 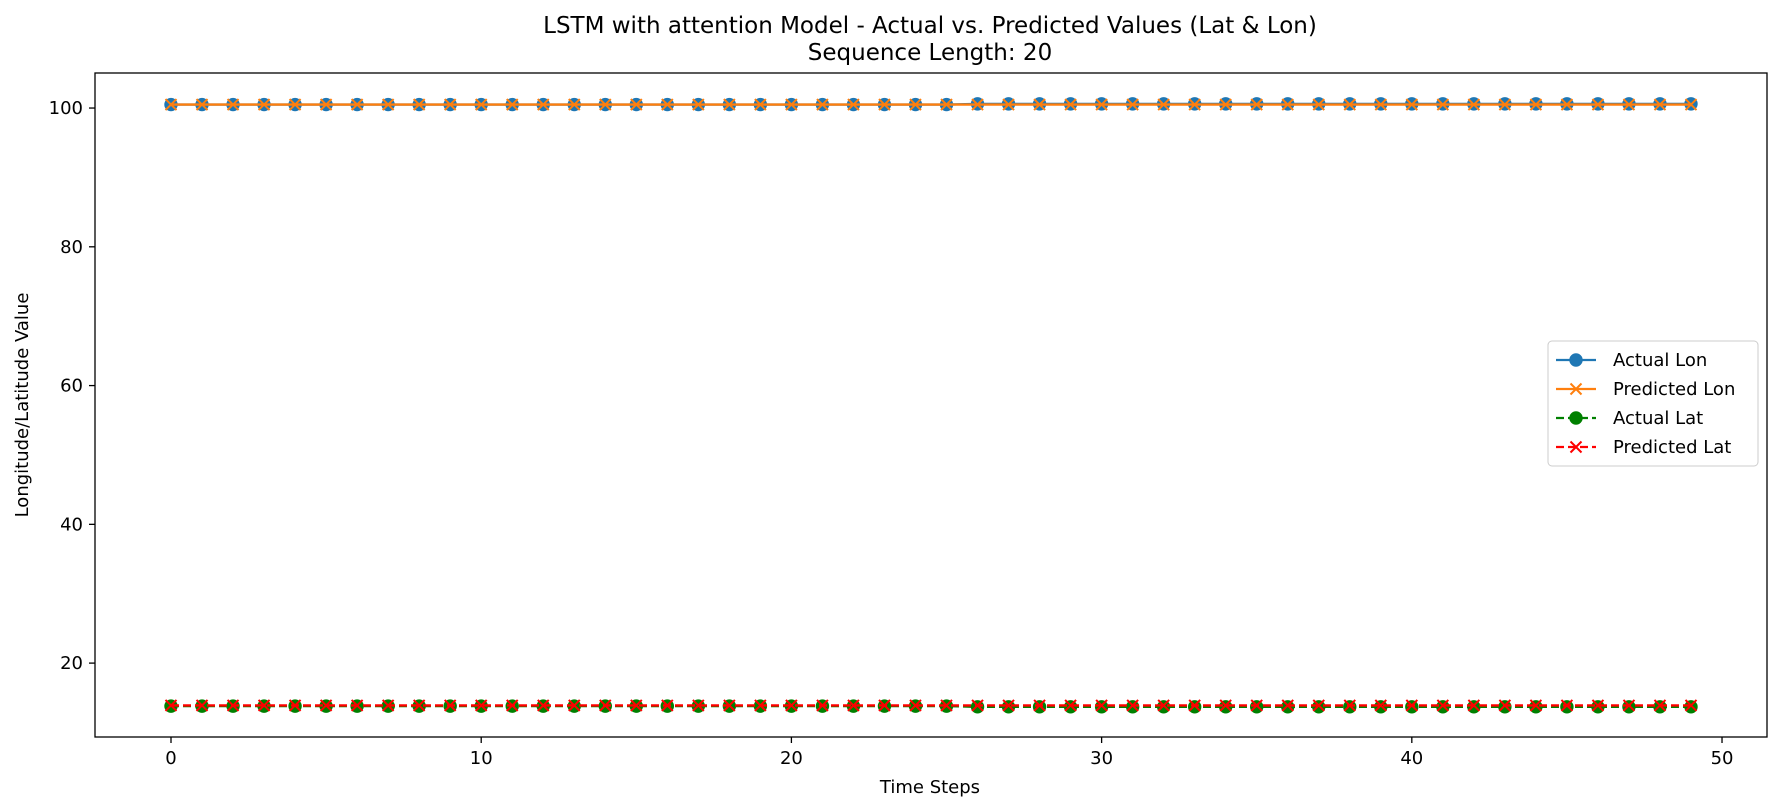 I want to click on legend-item-predicted-lon: Predicted Lon, so click(x=1645, y=389).